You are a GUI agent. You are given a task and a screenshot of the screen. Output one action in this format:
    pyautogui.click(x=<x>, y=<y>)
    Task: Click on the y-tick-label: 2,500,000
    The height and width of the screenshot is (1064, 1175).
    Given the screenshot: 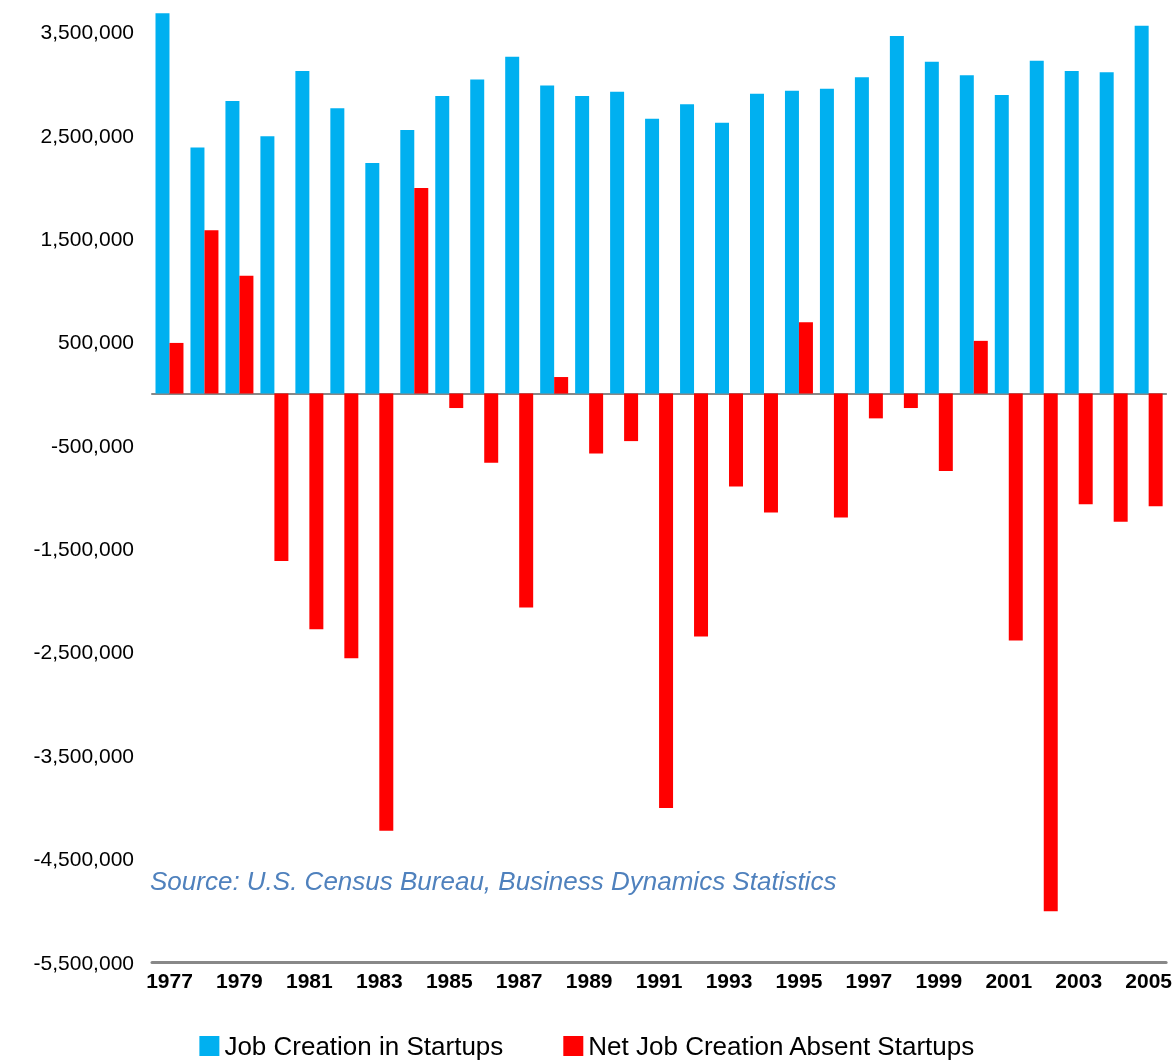 What is the action you would take?
    pyautogui.click(x=87, y=135)
    